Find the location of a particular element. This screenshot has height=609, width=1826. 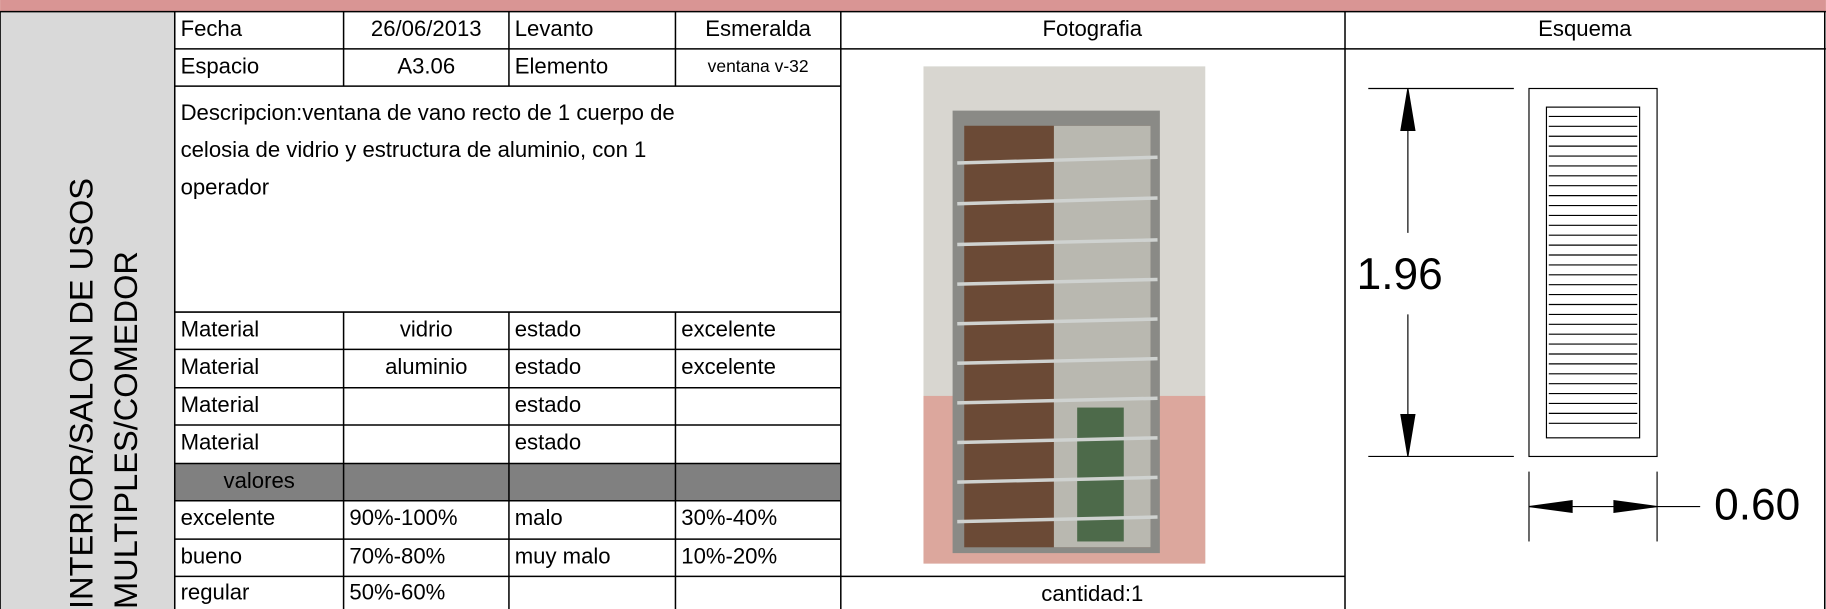

cell-text: A3.06 is located at coordinates (426, 65).